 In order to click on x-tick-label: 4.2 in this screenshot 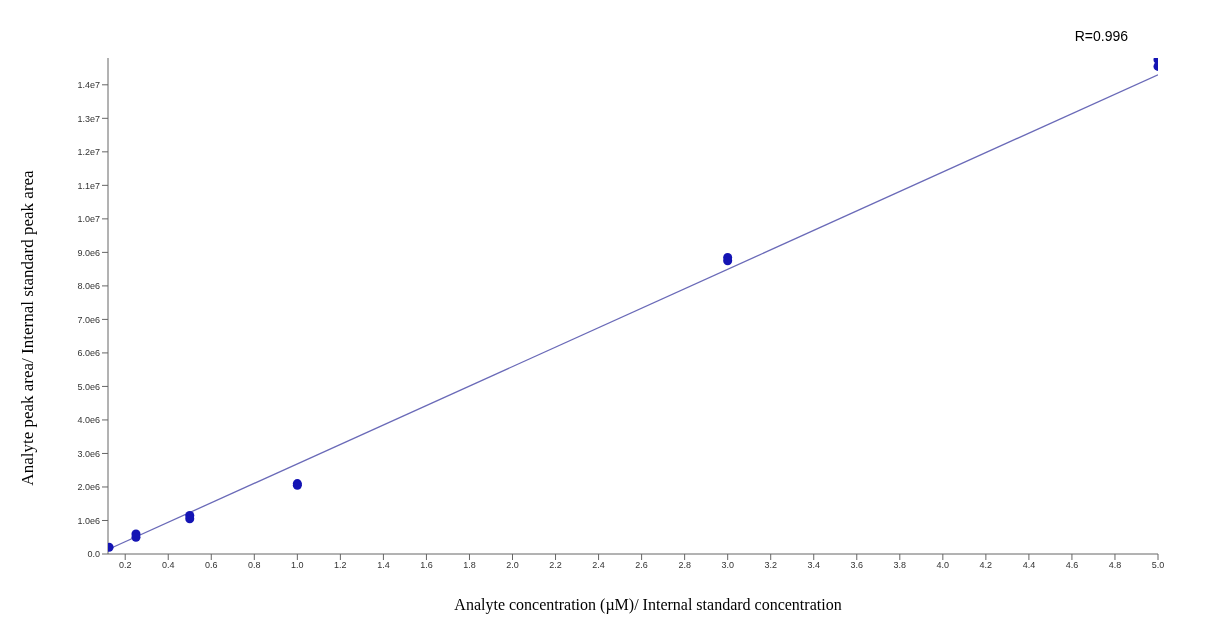, I will do `click(986, 565)`.